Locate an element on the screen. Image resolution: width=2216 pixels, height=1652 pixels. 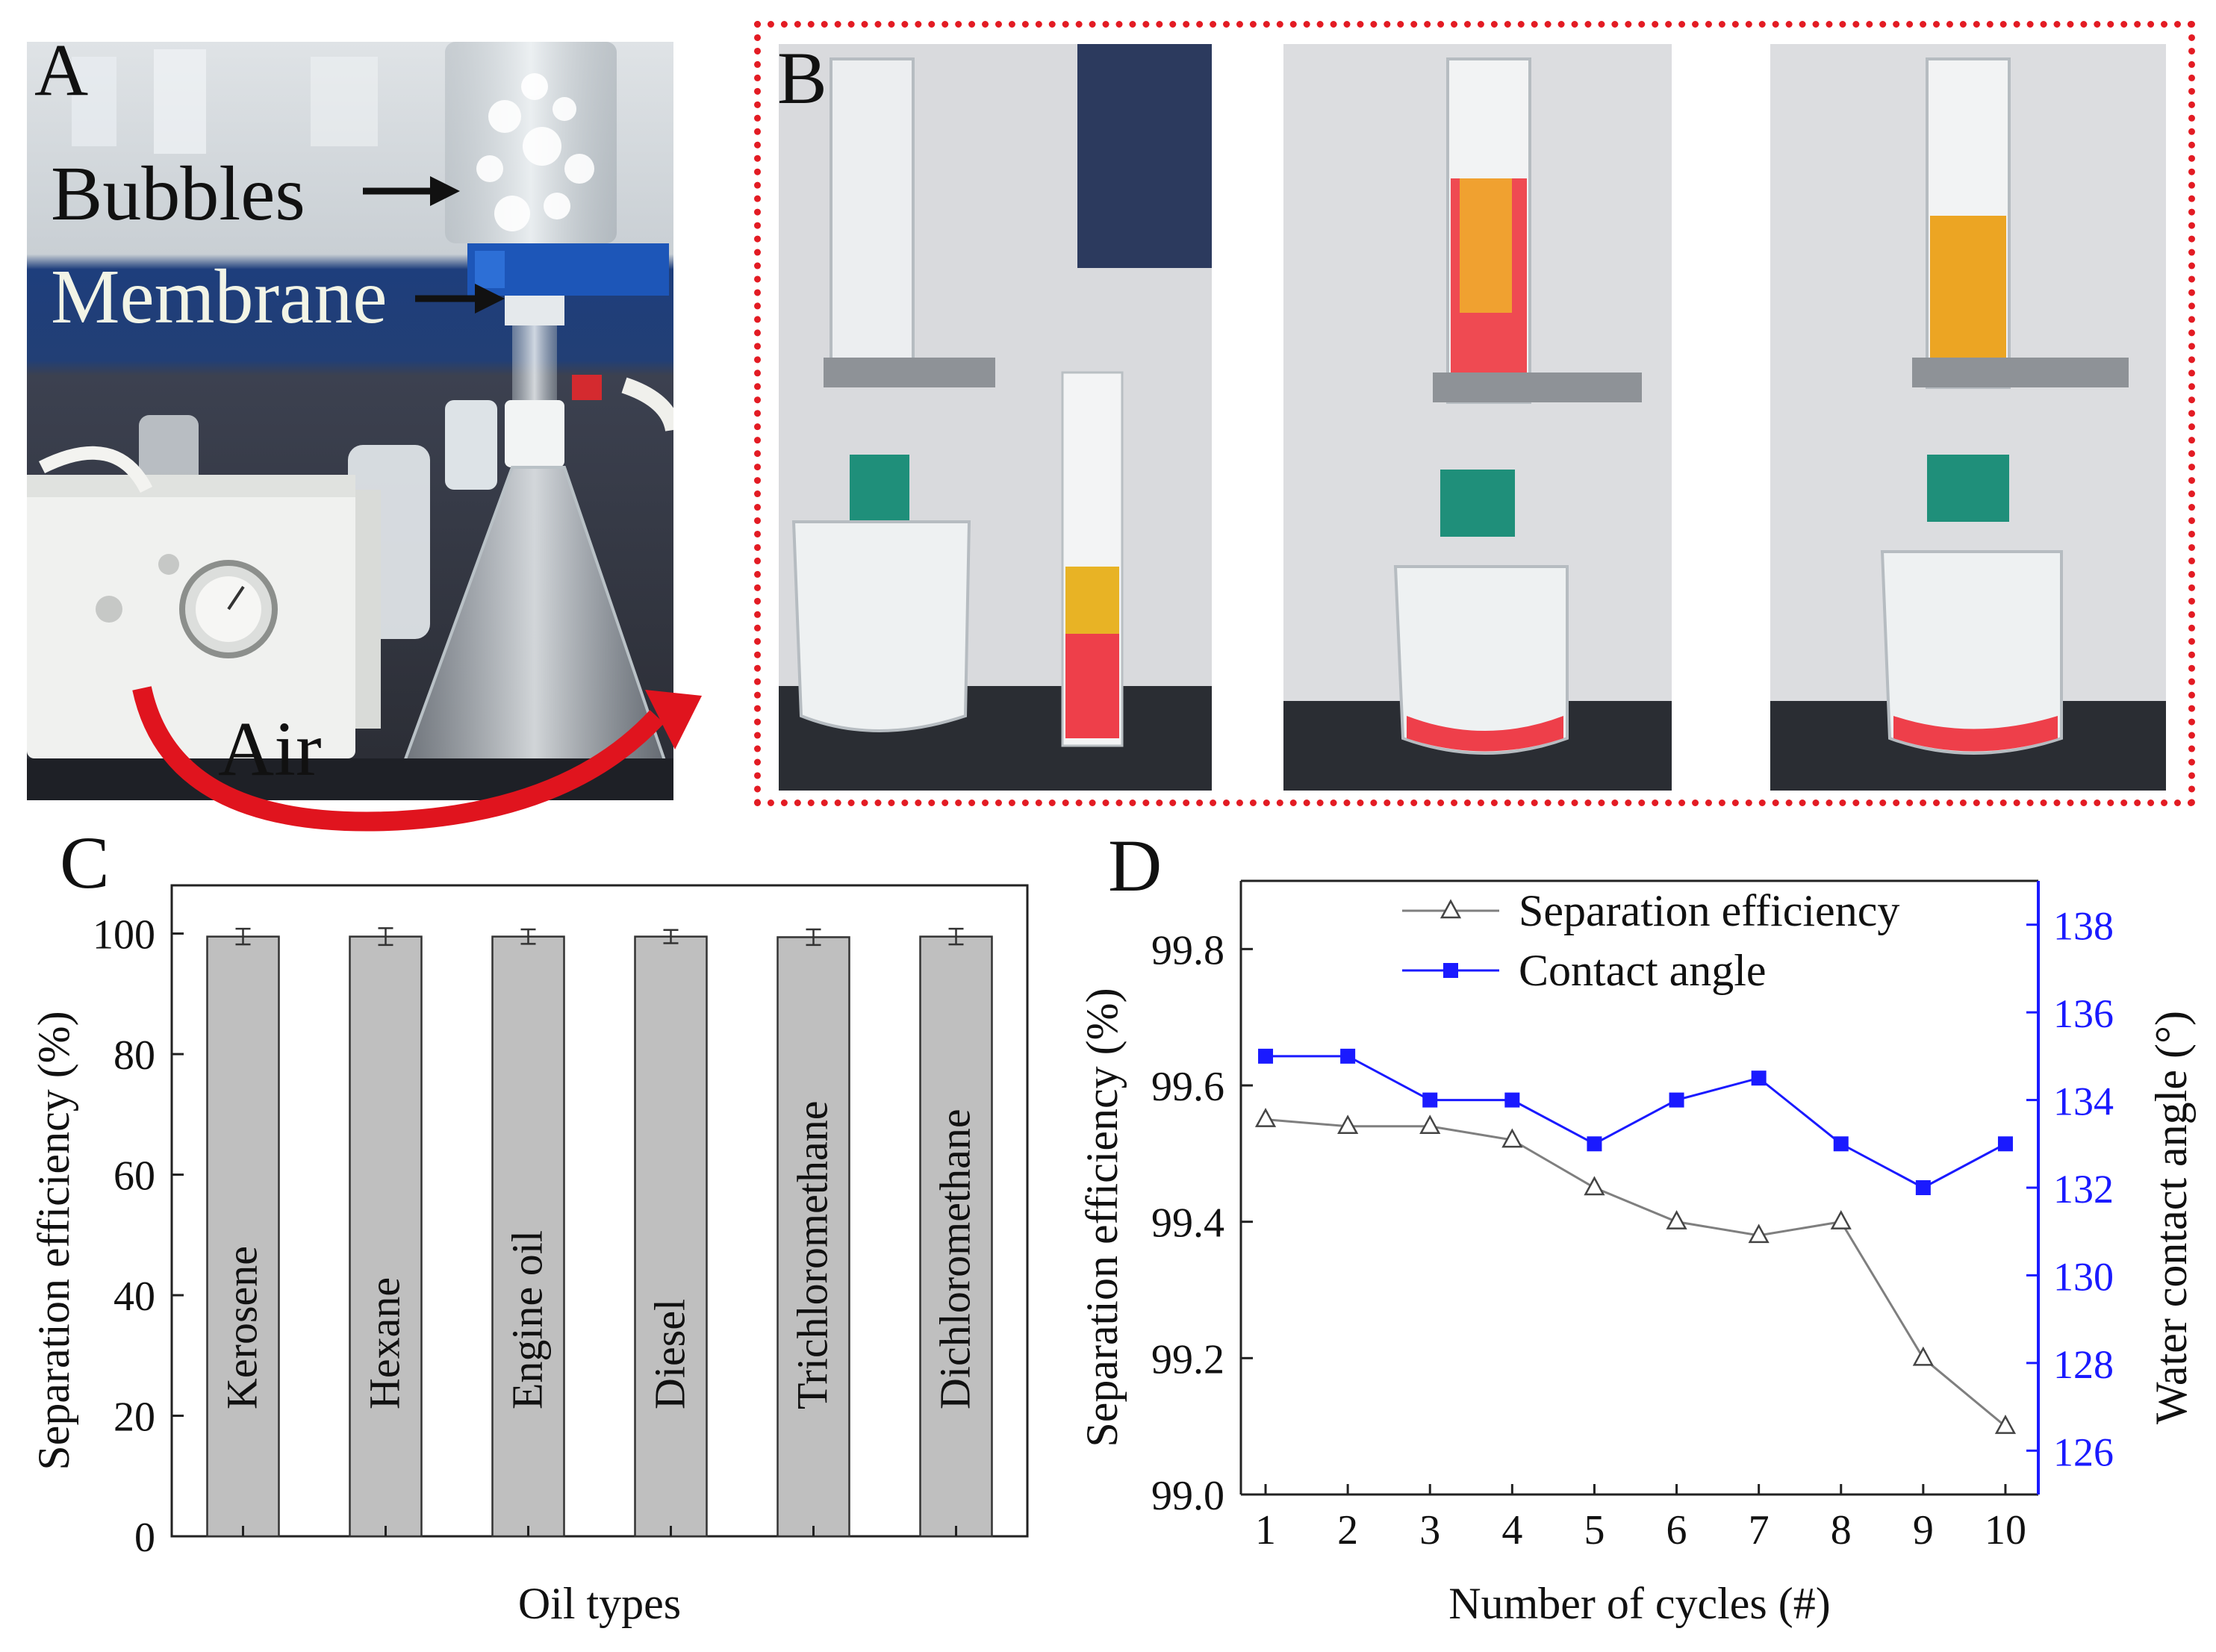
series-efficiency-line is located at coordinates (1636, 1272).